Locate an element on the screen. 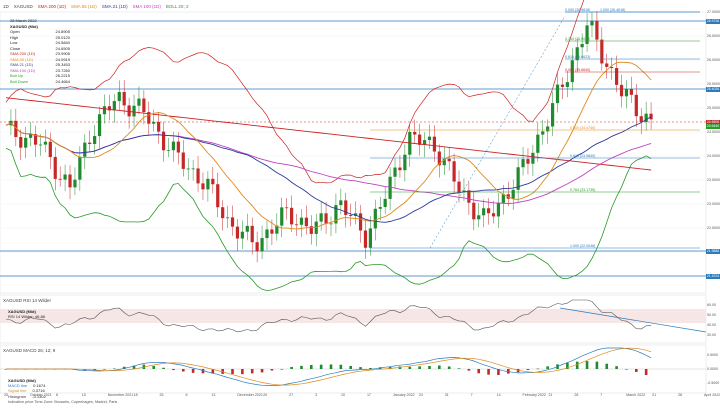  info-row-label: SMA 200 (1D) is located at coordinates (23, 53).